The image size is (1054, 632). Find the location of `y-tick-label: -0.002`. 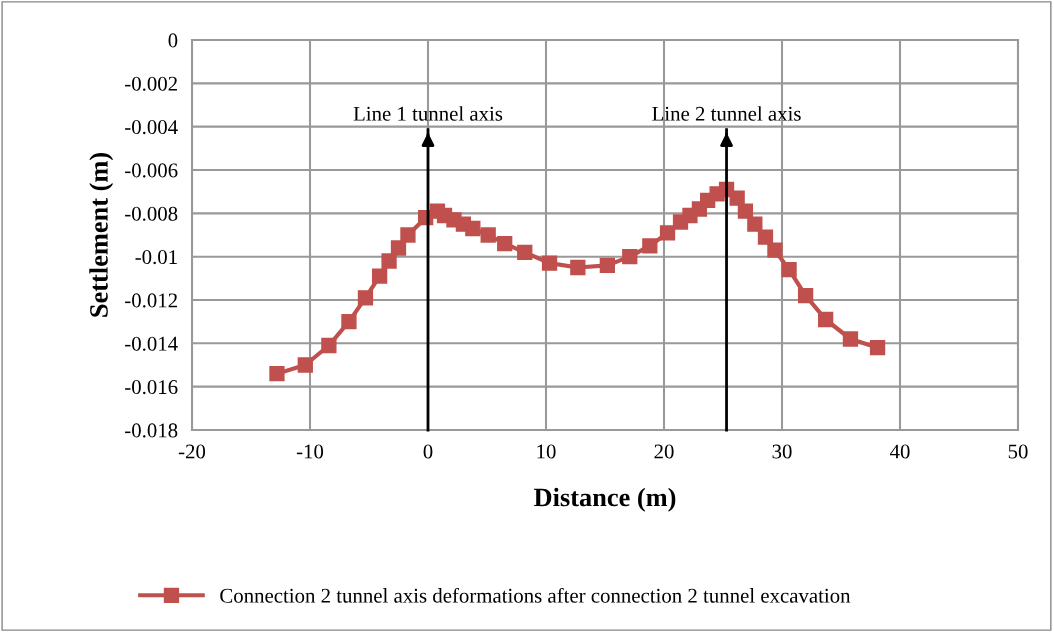

y-tick-label: -0.002 is located at coordinates (151, 83).